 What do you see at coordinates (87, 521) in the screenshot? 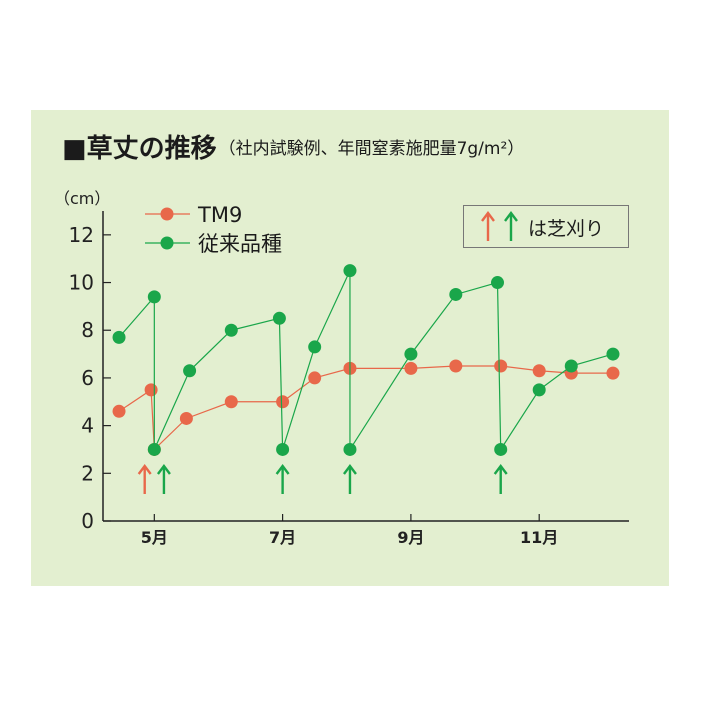
I see `y-tick-label: 0` at bounding box center [87, 521].